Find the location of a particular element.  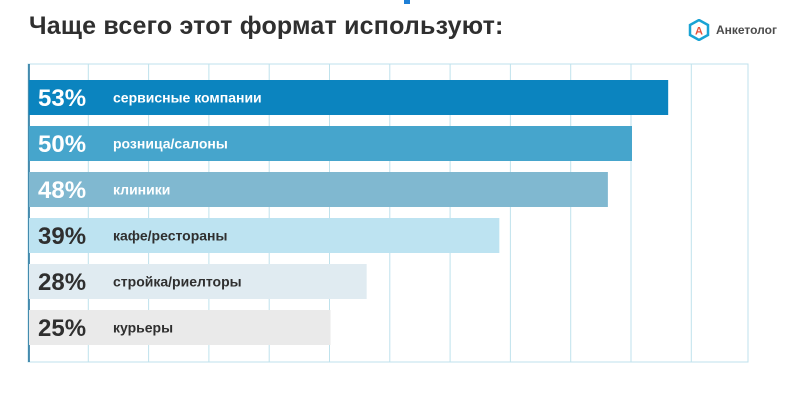

bar-category-label: розница/салоны is located at coordinates (170, 144).